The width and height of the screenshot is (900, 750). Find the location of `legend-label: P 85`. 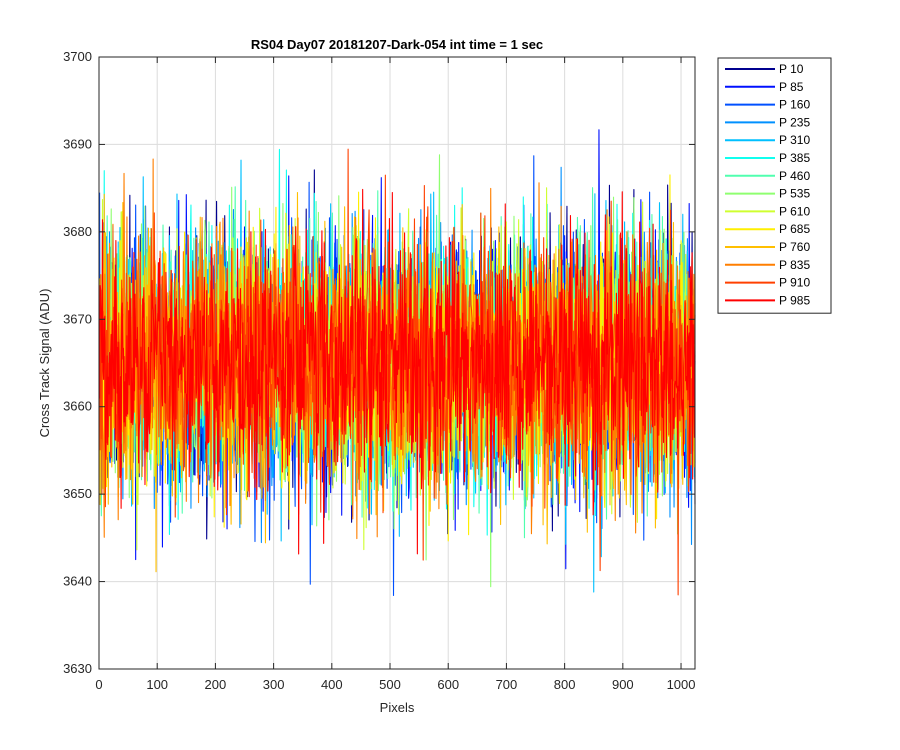

legend-label: P 85 is located at coordinates (791, 87).